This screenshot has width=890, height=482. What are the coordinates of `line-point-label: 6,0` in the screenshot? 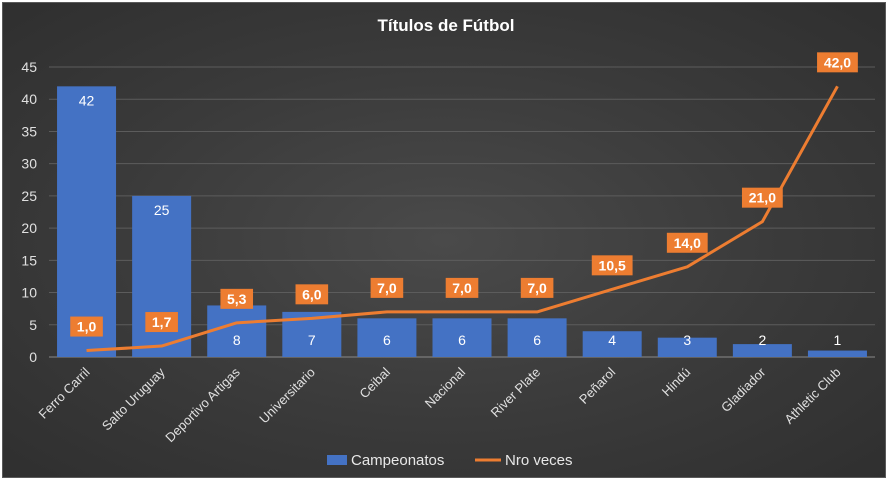 It's located at (312, 294).